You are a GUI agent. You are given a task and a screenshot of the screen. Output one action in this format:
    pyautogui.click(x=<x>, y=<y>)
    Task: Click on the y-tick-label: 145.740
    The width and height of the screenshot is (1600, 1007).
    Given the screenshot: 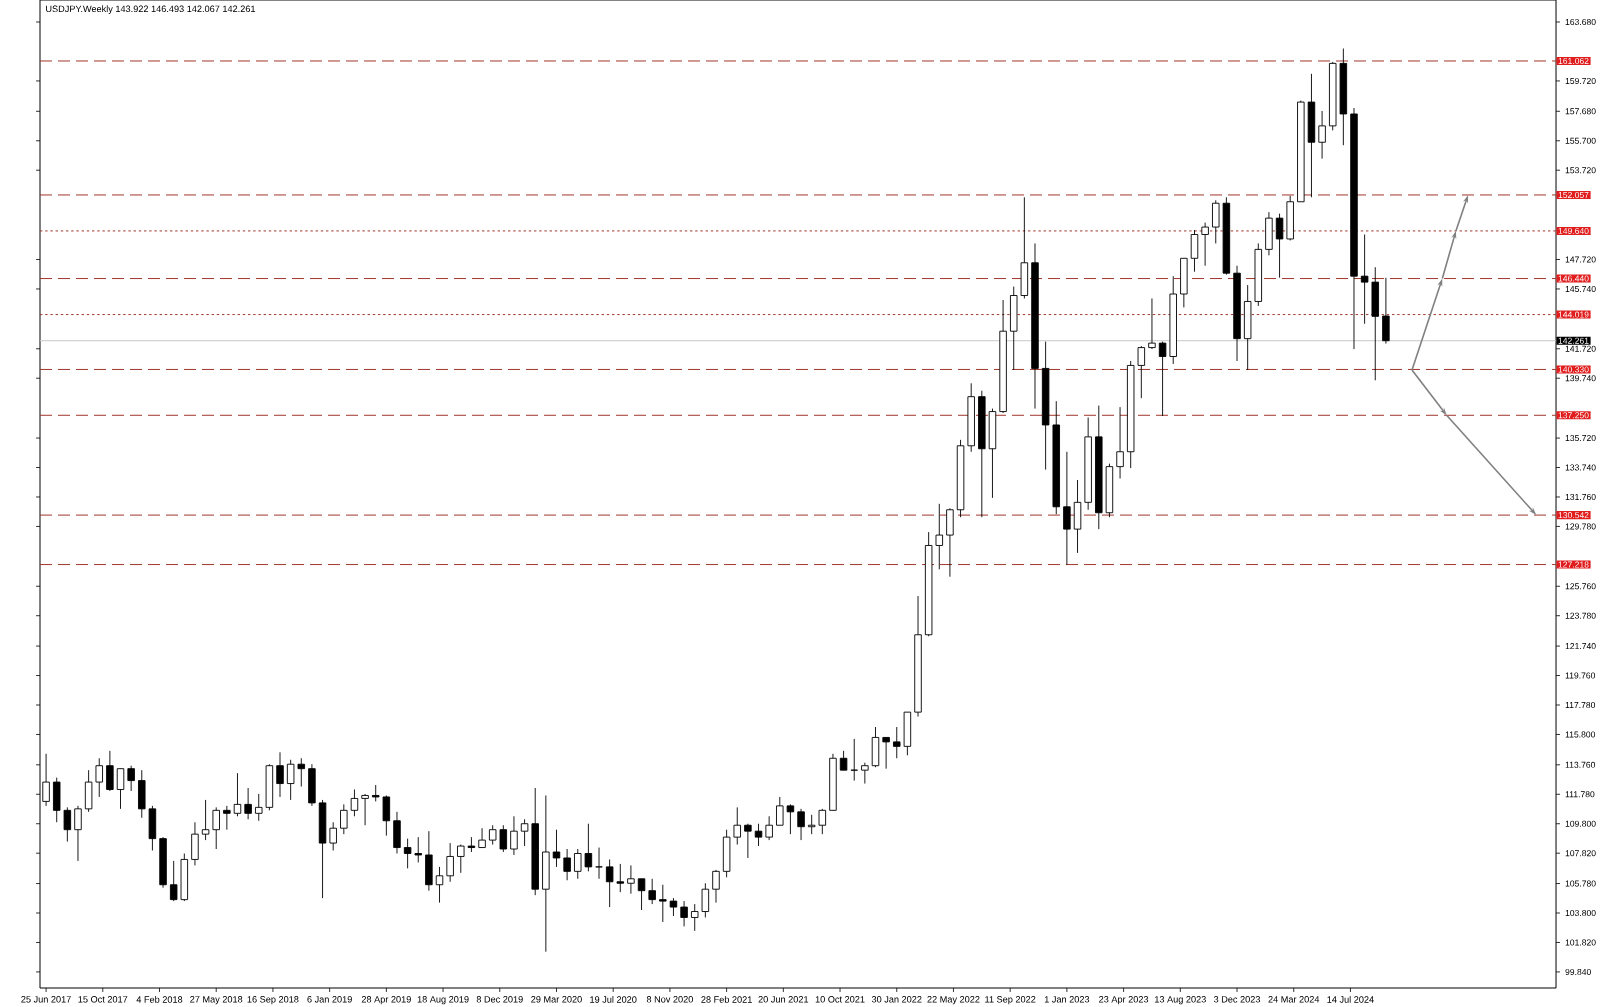 What is the action you would take?
    pyautogui.click(x=1580, y=288)
    